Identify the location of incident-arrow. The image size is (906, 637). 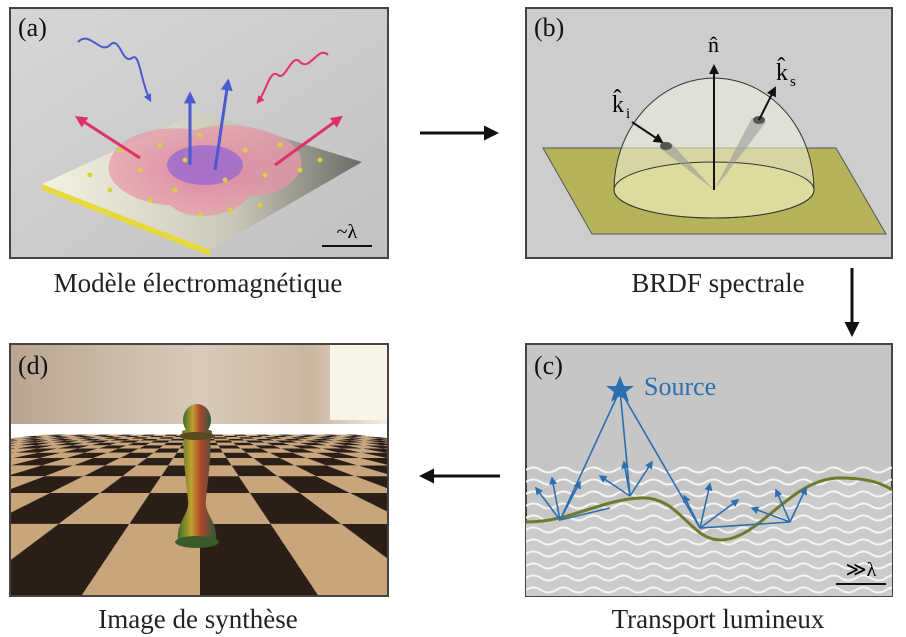
(647, 132).